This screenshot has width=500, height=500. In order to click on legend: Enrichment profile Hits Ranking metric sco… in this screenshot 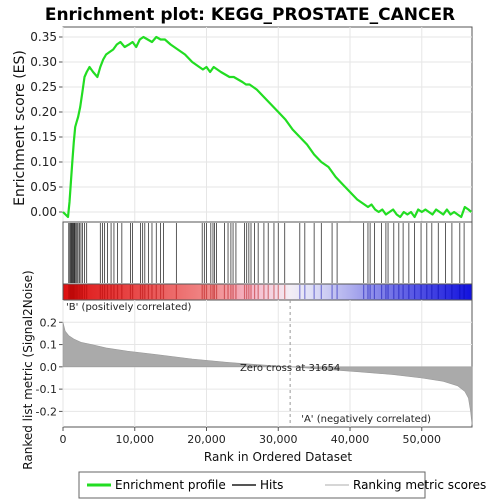, I will do `click(282, 485)`.